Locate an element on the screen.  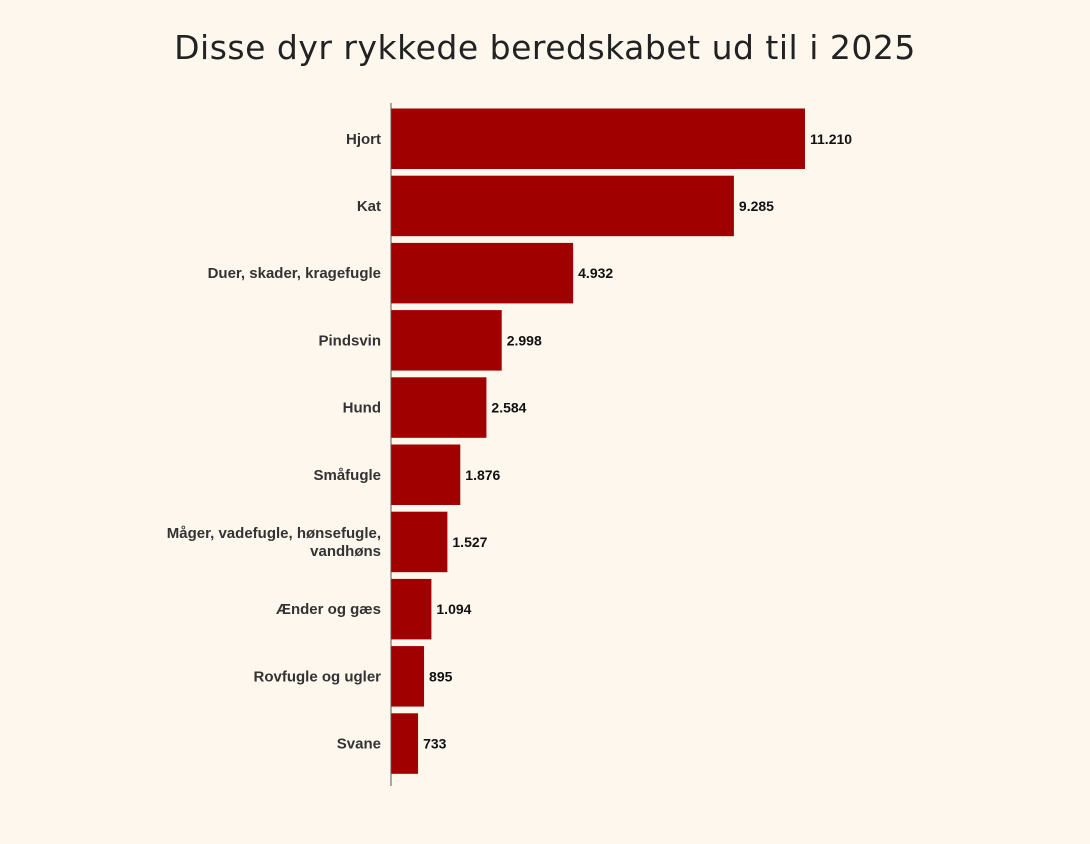
category-label: Måger, vadefugle, hønsefugle, vandhøns is located at coordinates (274, 542).